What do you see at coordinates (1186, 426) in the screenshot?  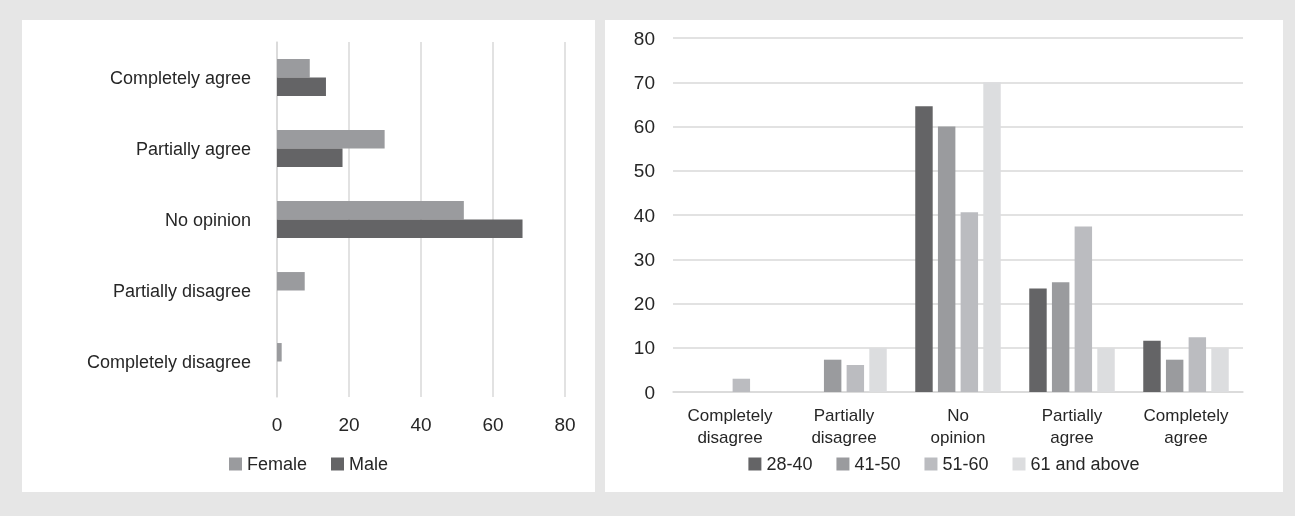 I see `x-tick-label: Completely agree` at bounding box center [1186, 426].